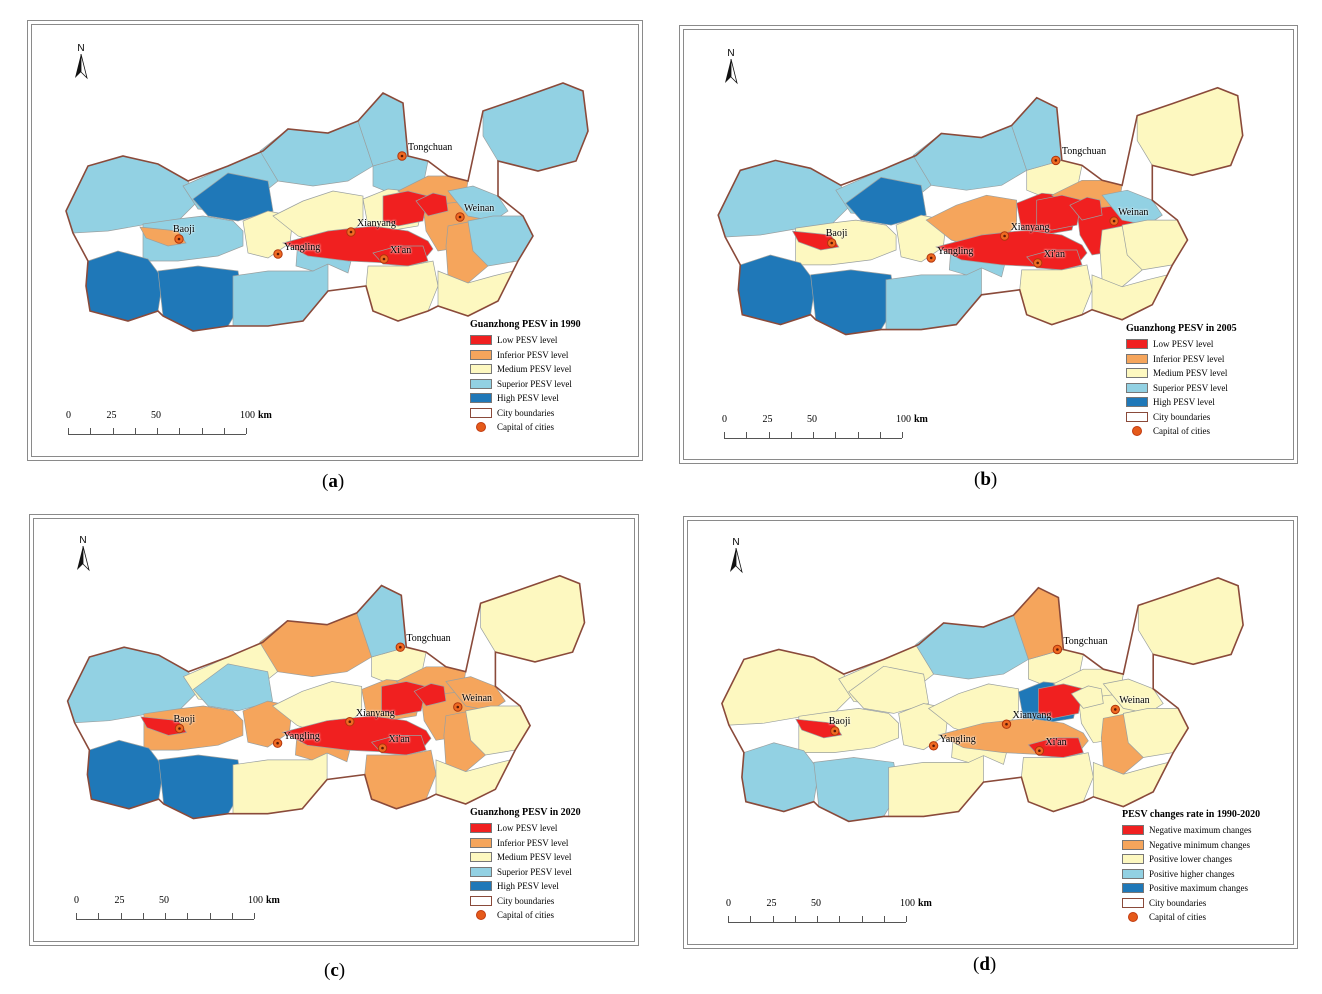  What do you see at coordinates (525, 857) in the screenshot?
I see `legend-item: Medium PESV level` at bounding box center [525, 857].